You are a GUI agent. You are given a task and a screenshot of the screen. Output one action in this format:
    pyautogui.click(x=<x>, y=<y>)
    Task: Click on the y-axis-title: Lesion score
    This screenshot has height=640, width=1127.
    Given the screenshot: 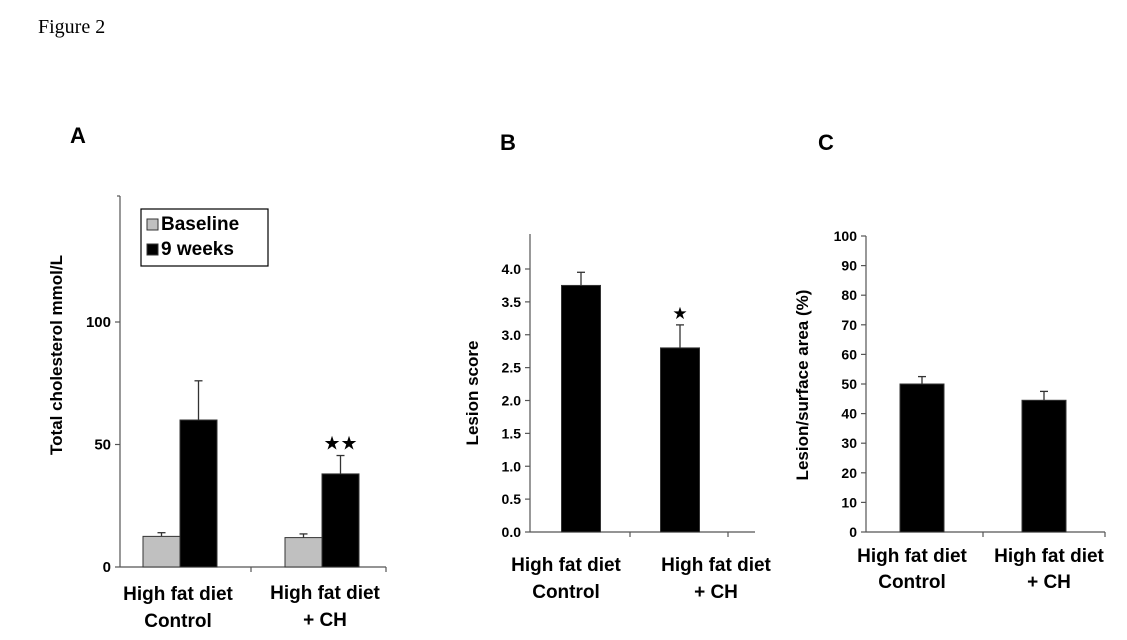 What is the action you would take?
    pyautogui.click(x=472, y=393)
    